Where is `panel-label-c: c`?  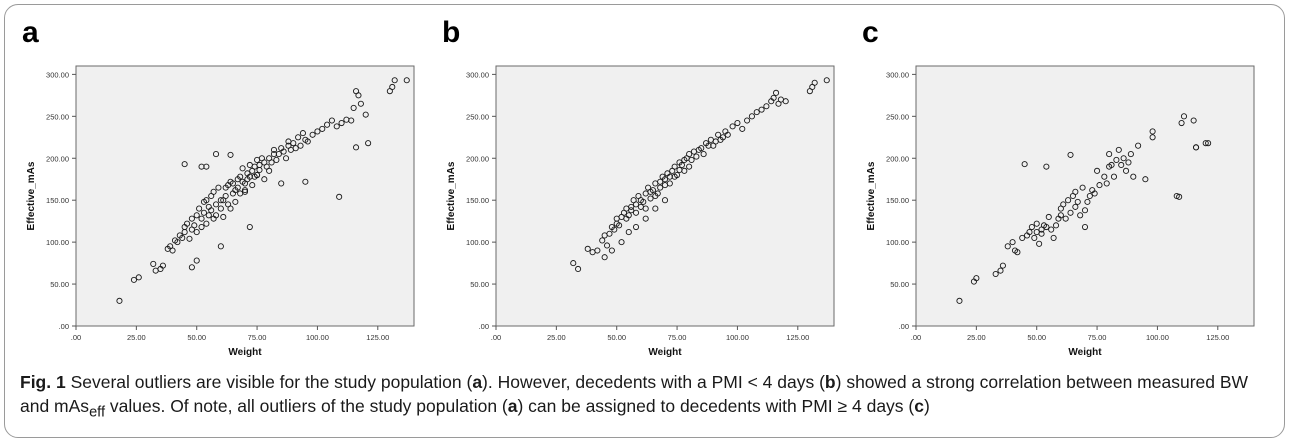 panel-label-c: c is located at coordinates (870, 32).